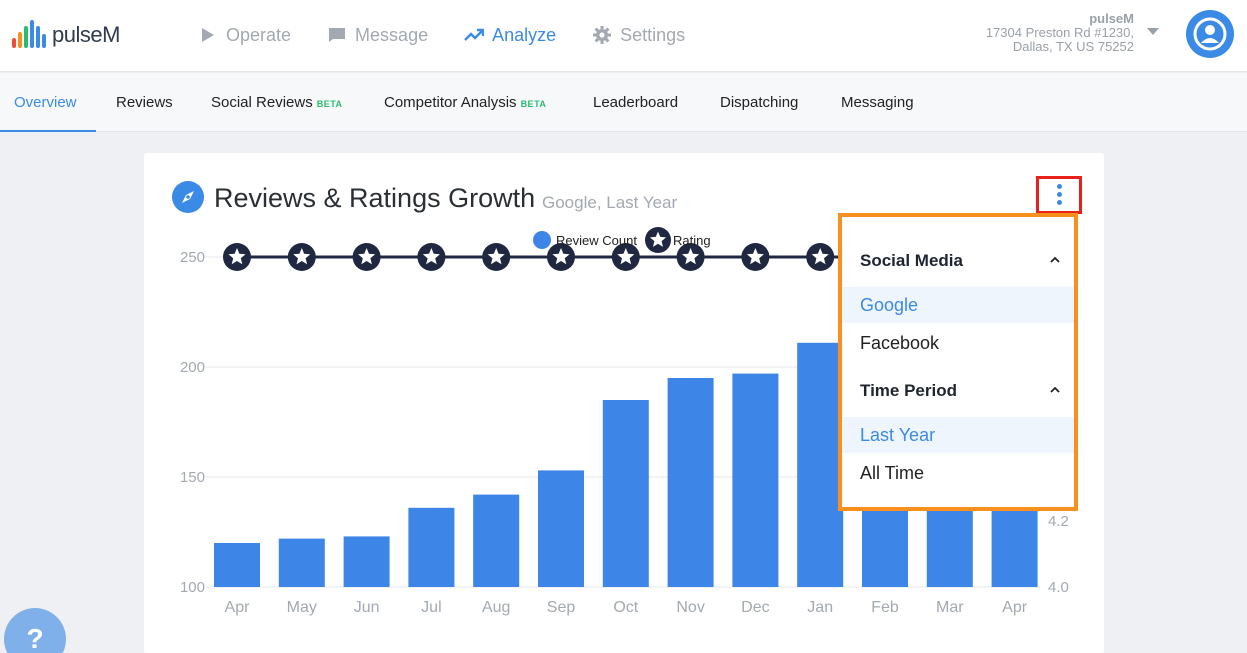 The width and height of the screenshot is (1247, 653). I want to click on option-label: All Time, so click(892, 473).